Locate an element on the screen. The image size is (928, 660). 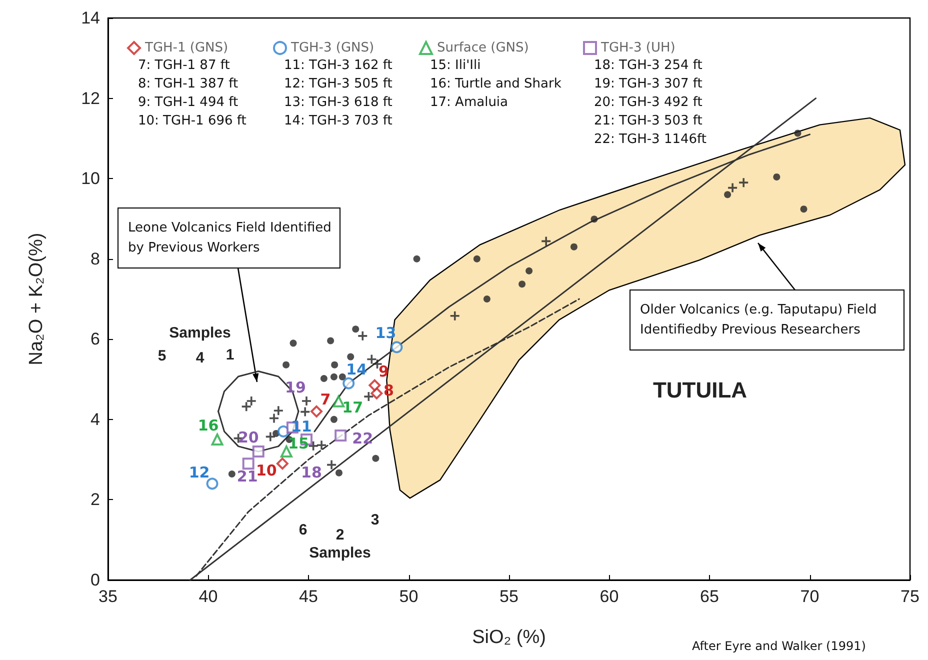
annotation: 20 is located at coordinates (248, 437).